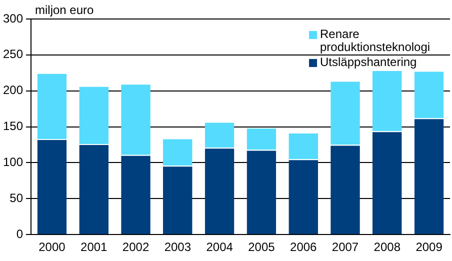 The width and height of the screenshot is (452, 261). What do you see at coordinates (429, 247) in the screenshot?
I see `x-tick-label: 2009` at bounding box center [429, 247].